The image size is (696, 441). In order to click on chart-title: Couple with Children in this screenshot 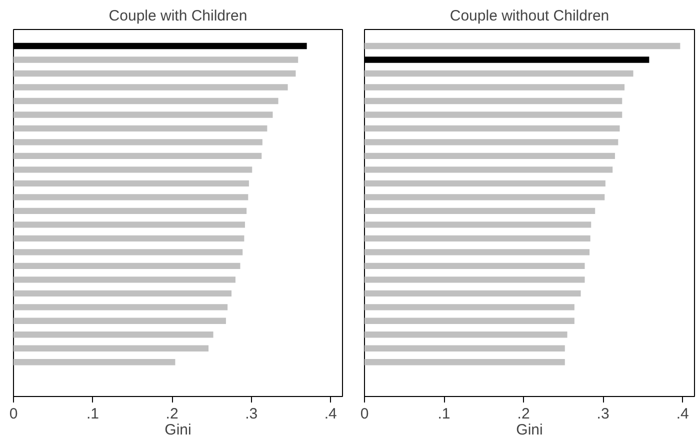, I will do `click(178, 16)`.